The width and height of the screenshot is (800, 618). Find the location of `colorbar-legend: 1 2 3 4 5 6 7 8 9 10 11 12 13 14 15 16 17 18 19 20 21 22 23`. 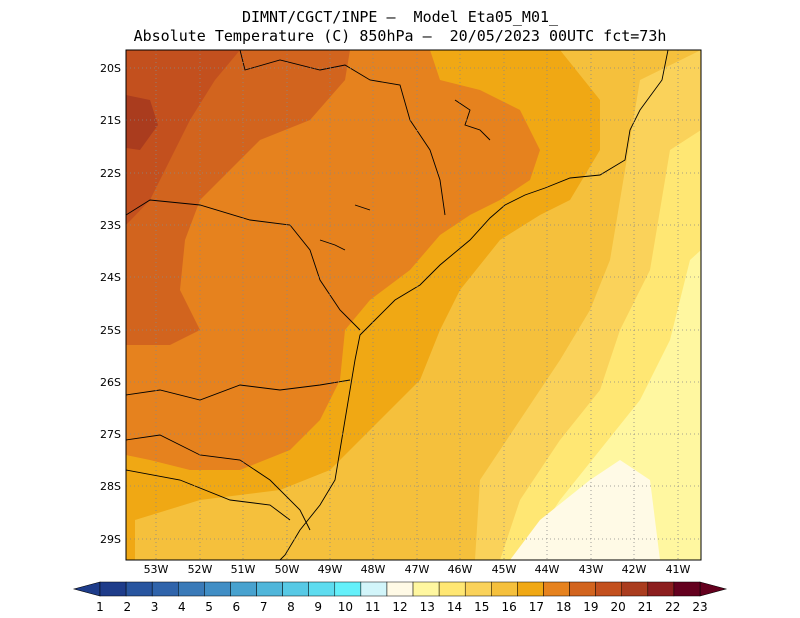

colorbar-legend: 1 2 3 4 5 6 7 8 9 10 11 12 13 14 15 16 17 18 19 20 21 22 23 is located at coordinates (400, 597).